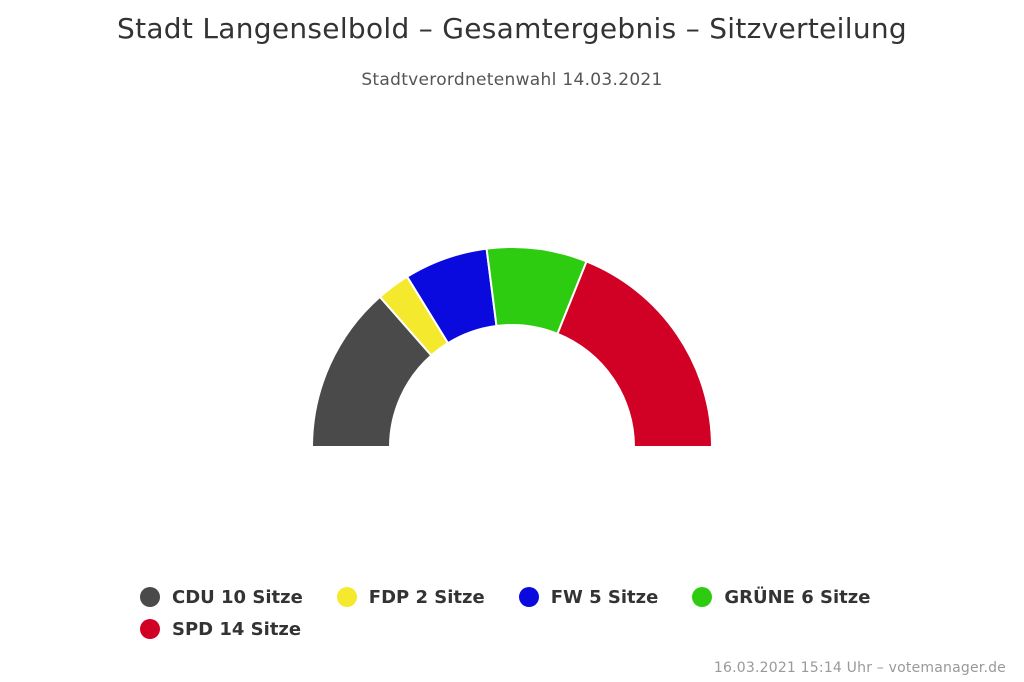  Describe the element at coordinates (859, 668) in the screenshot. I see `credits-link: 16.03.2021 15:14 Uhr – votemanager.de` at that location.